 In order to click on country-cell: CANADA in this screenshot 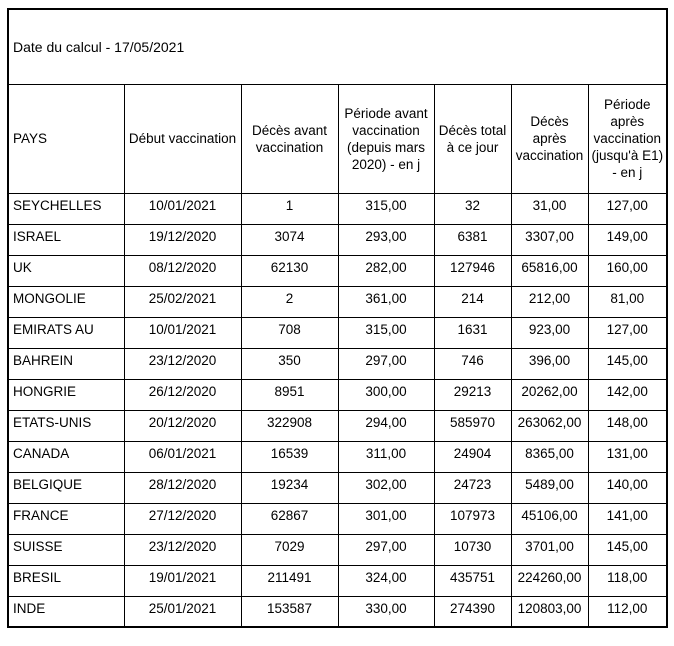, I will do `click(66, 456)`.